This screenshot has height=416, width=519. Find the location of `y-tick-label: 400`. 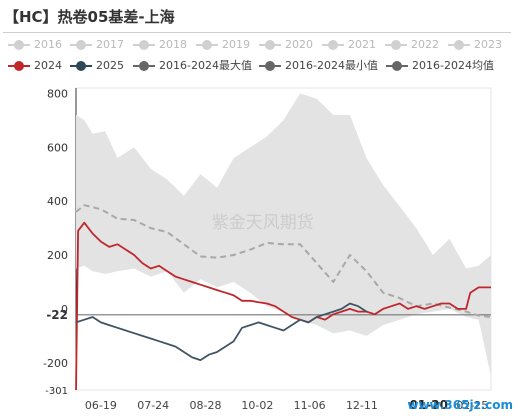

y-tick-label: 400 is located at coordinates (57, 201).